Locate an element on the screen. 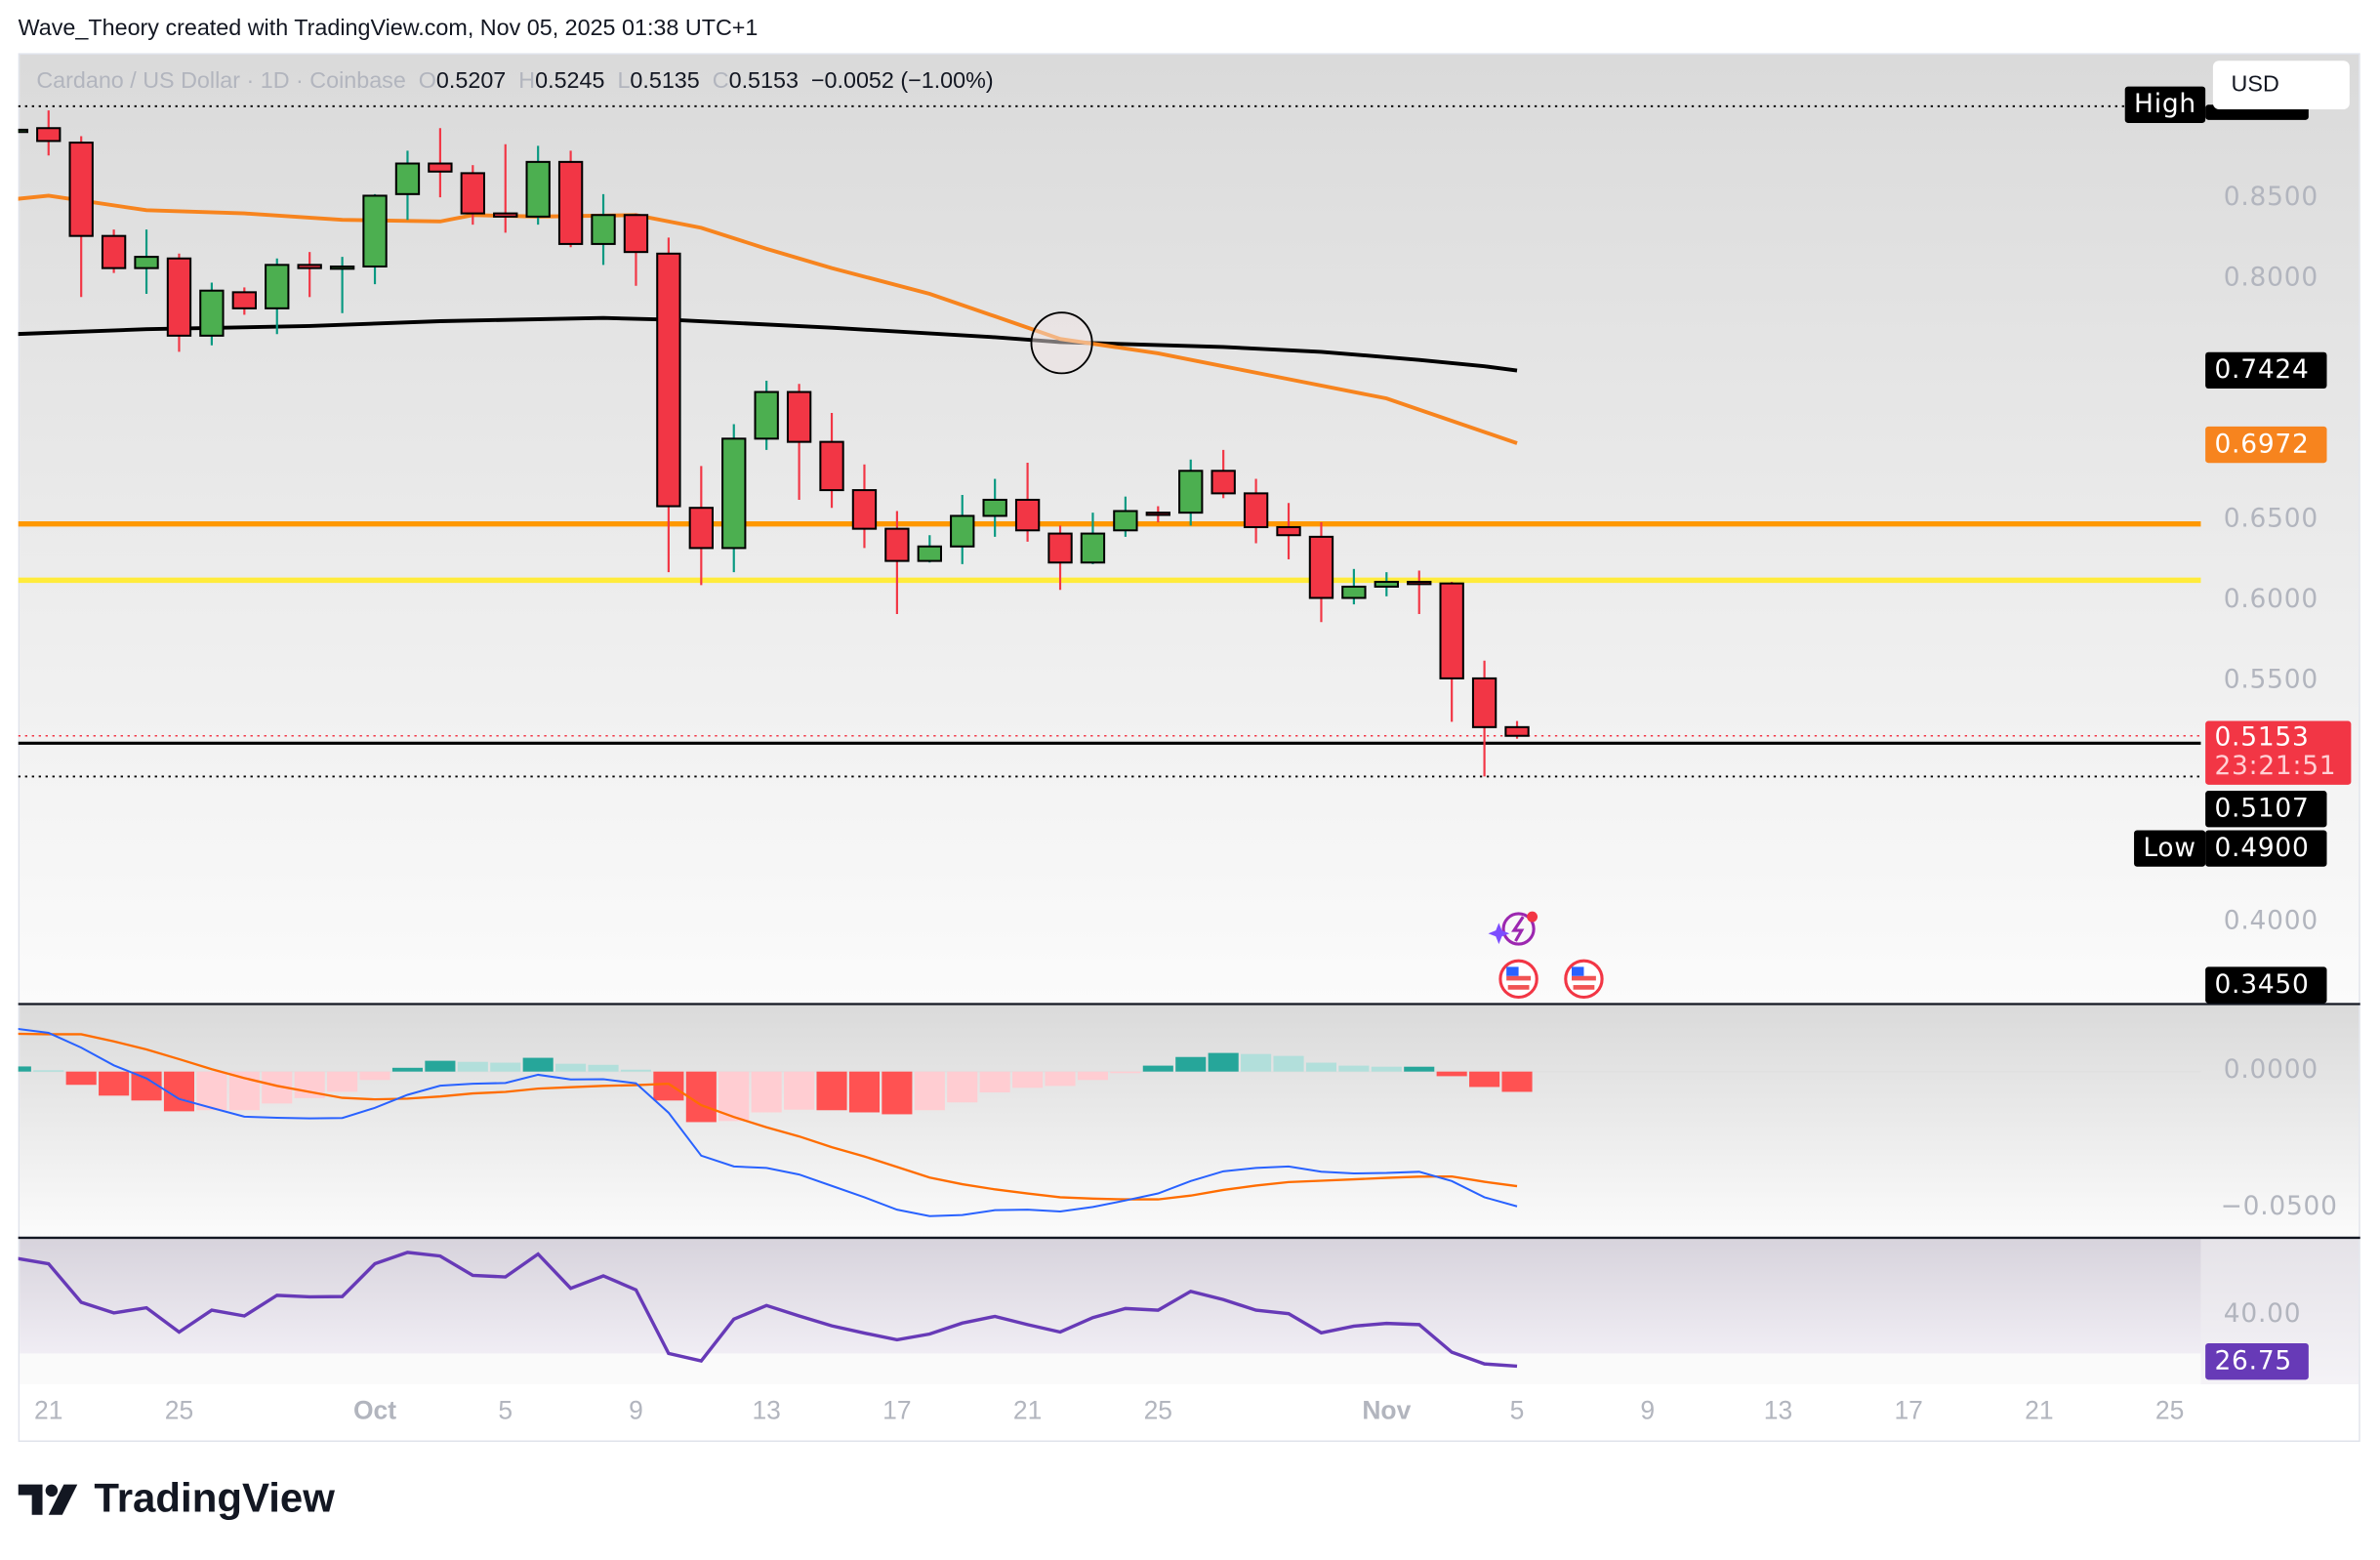 This screenshot has height=1560, width=2380. low-label: L is located at coordinates (624, 81).